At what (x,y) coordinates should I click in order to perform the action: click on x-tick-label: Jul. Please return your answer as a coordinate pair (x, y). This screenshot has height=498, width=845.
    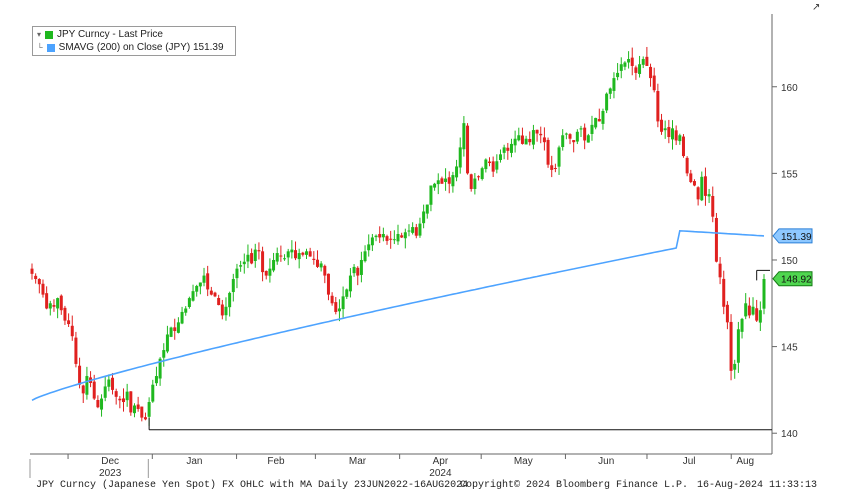
    Looking at the image, I should click on (689, 461).